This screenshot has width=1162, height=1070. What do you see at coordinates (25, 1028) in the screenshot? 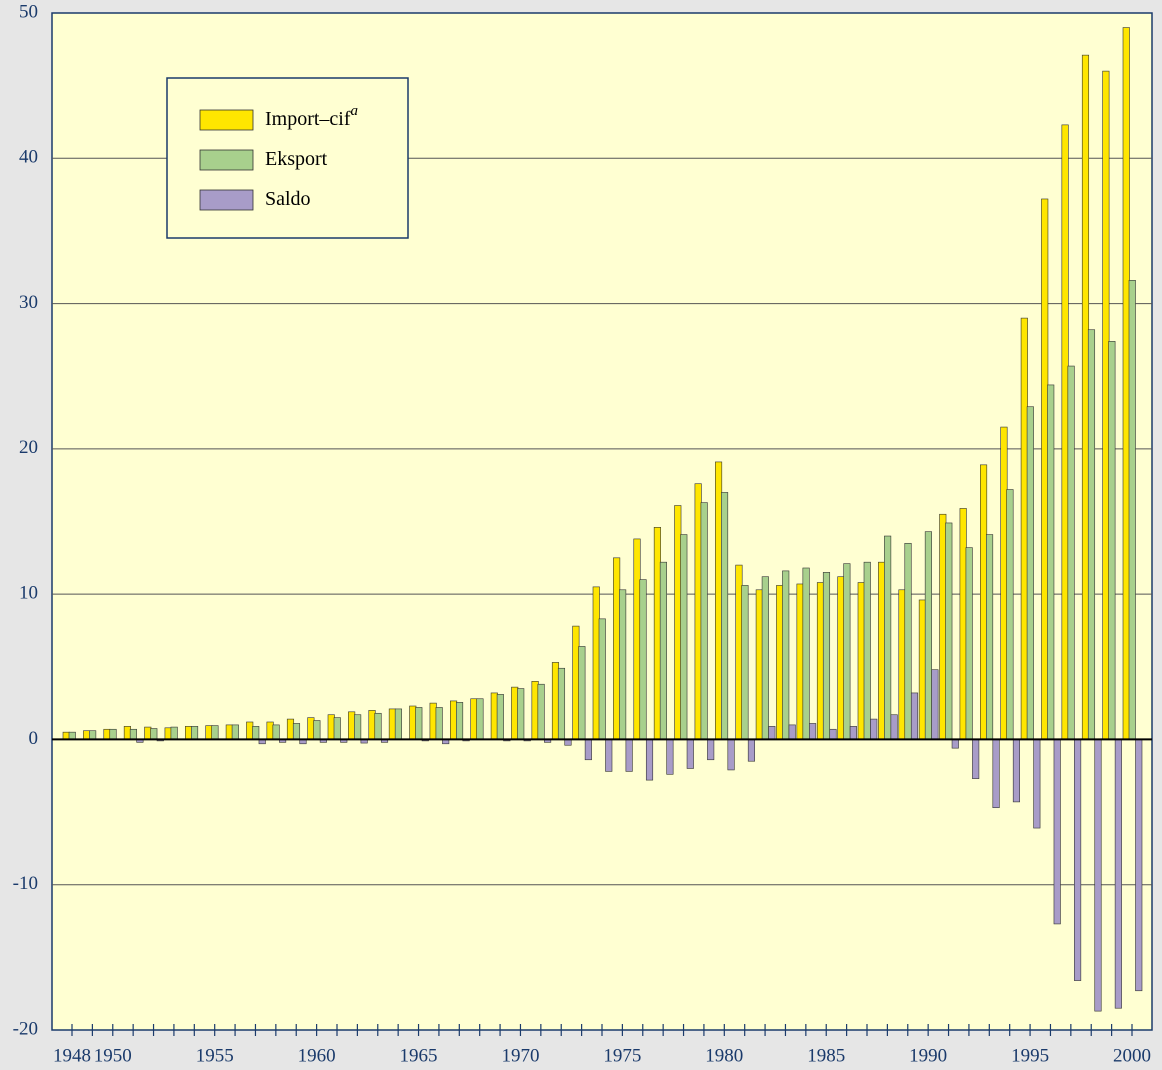
I see `y-tick-label: -20` at bounding box center [25, 1028].